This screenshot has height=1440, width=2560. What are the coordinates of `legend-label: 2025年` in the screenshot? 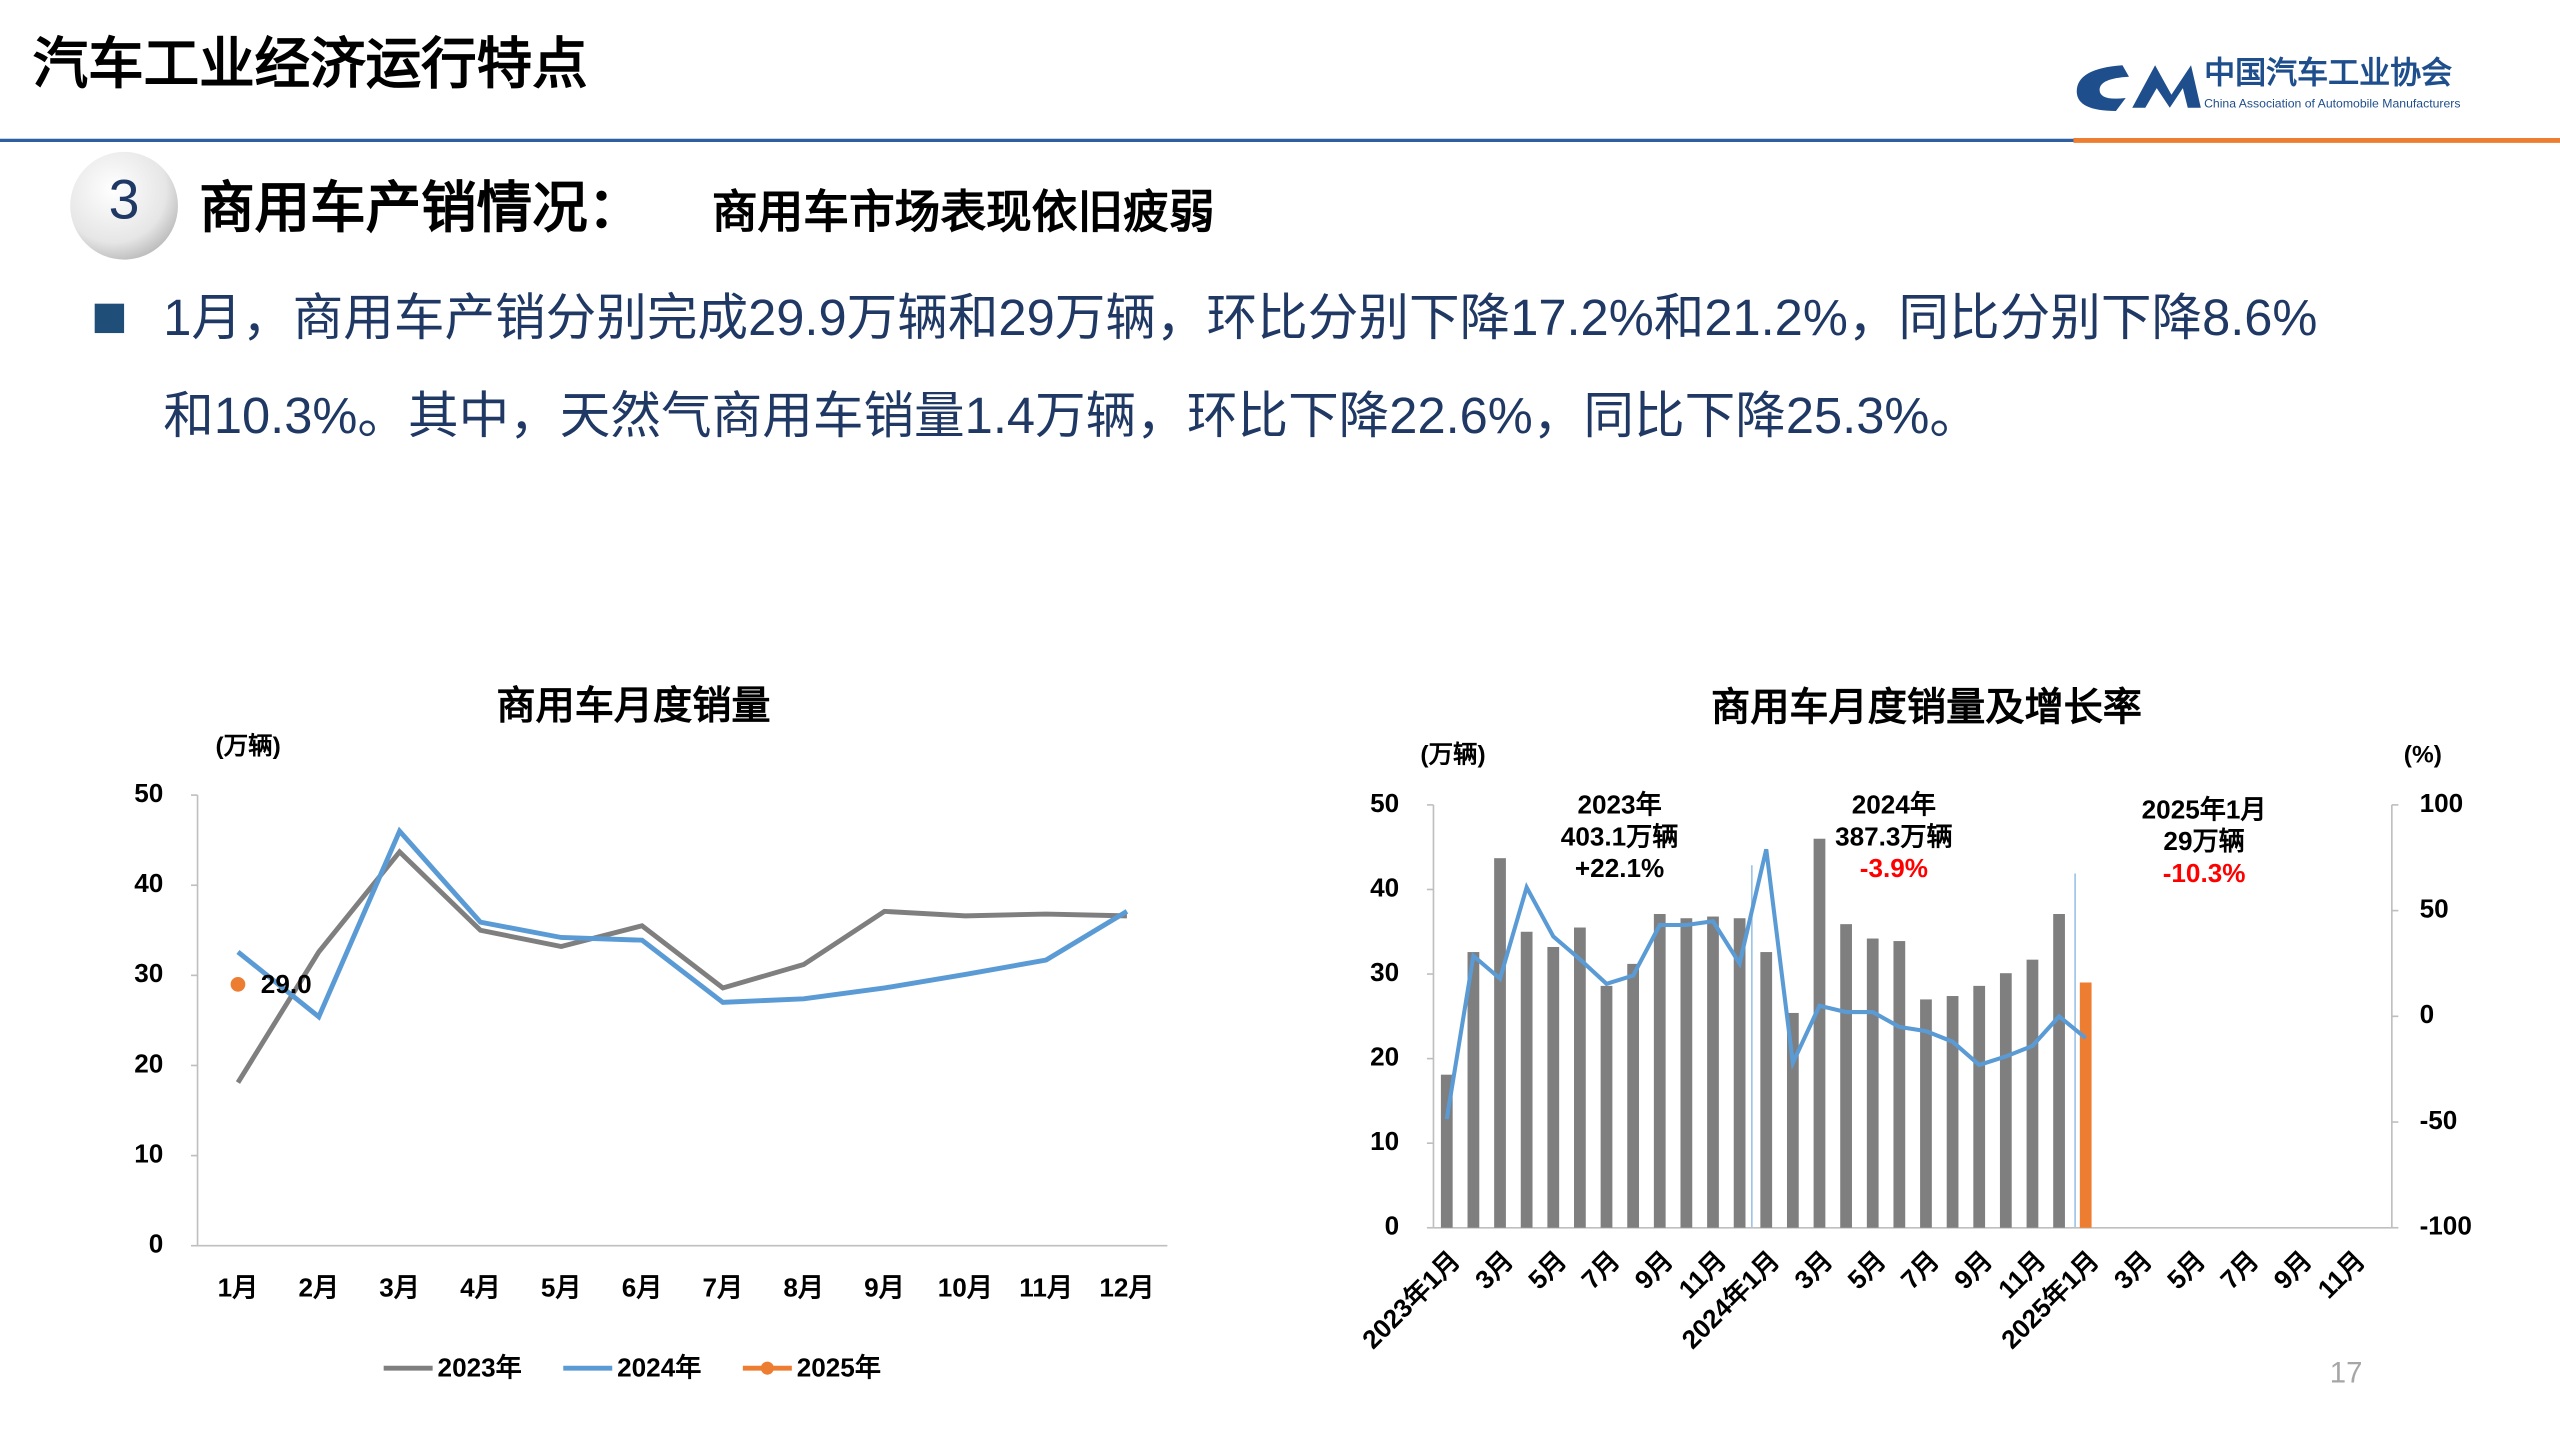 It's located at (839, 1368).